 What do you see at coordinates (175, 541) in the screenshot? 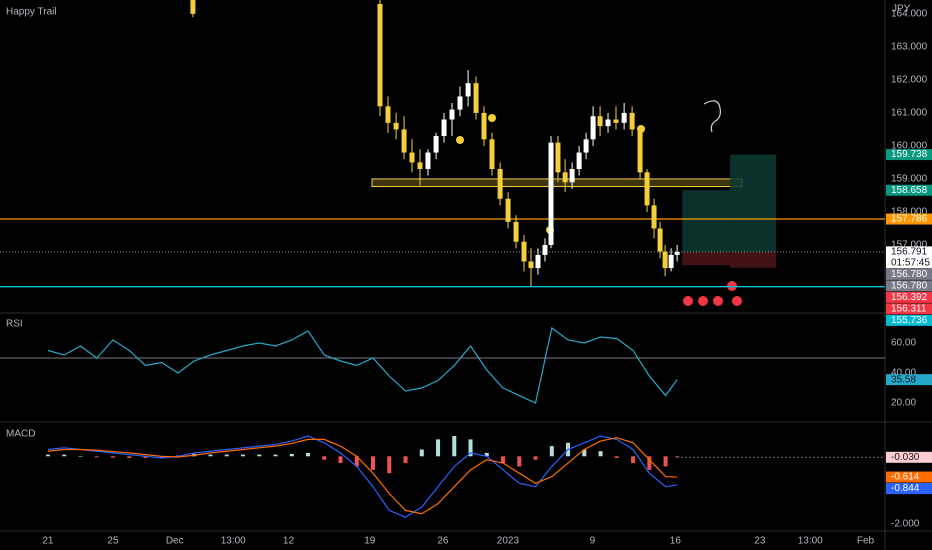
I see `x-tick-label: Dec` at bounding box center [175, 541].